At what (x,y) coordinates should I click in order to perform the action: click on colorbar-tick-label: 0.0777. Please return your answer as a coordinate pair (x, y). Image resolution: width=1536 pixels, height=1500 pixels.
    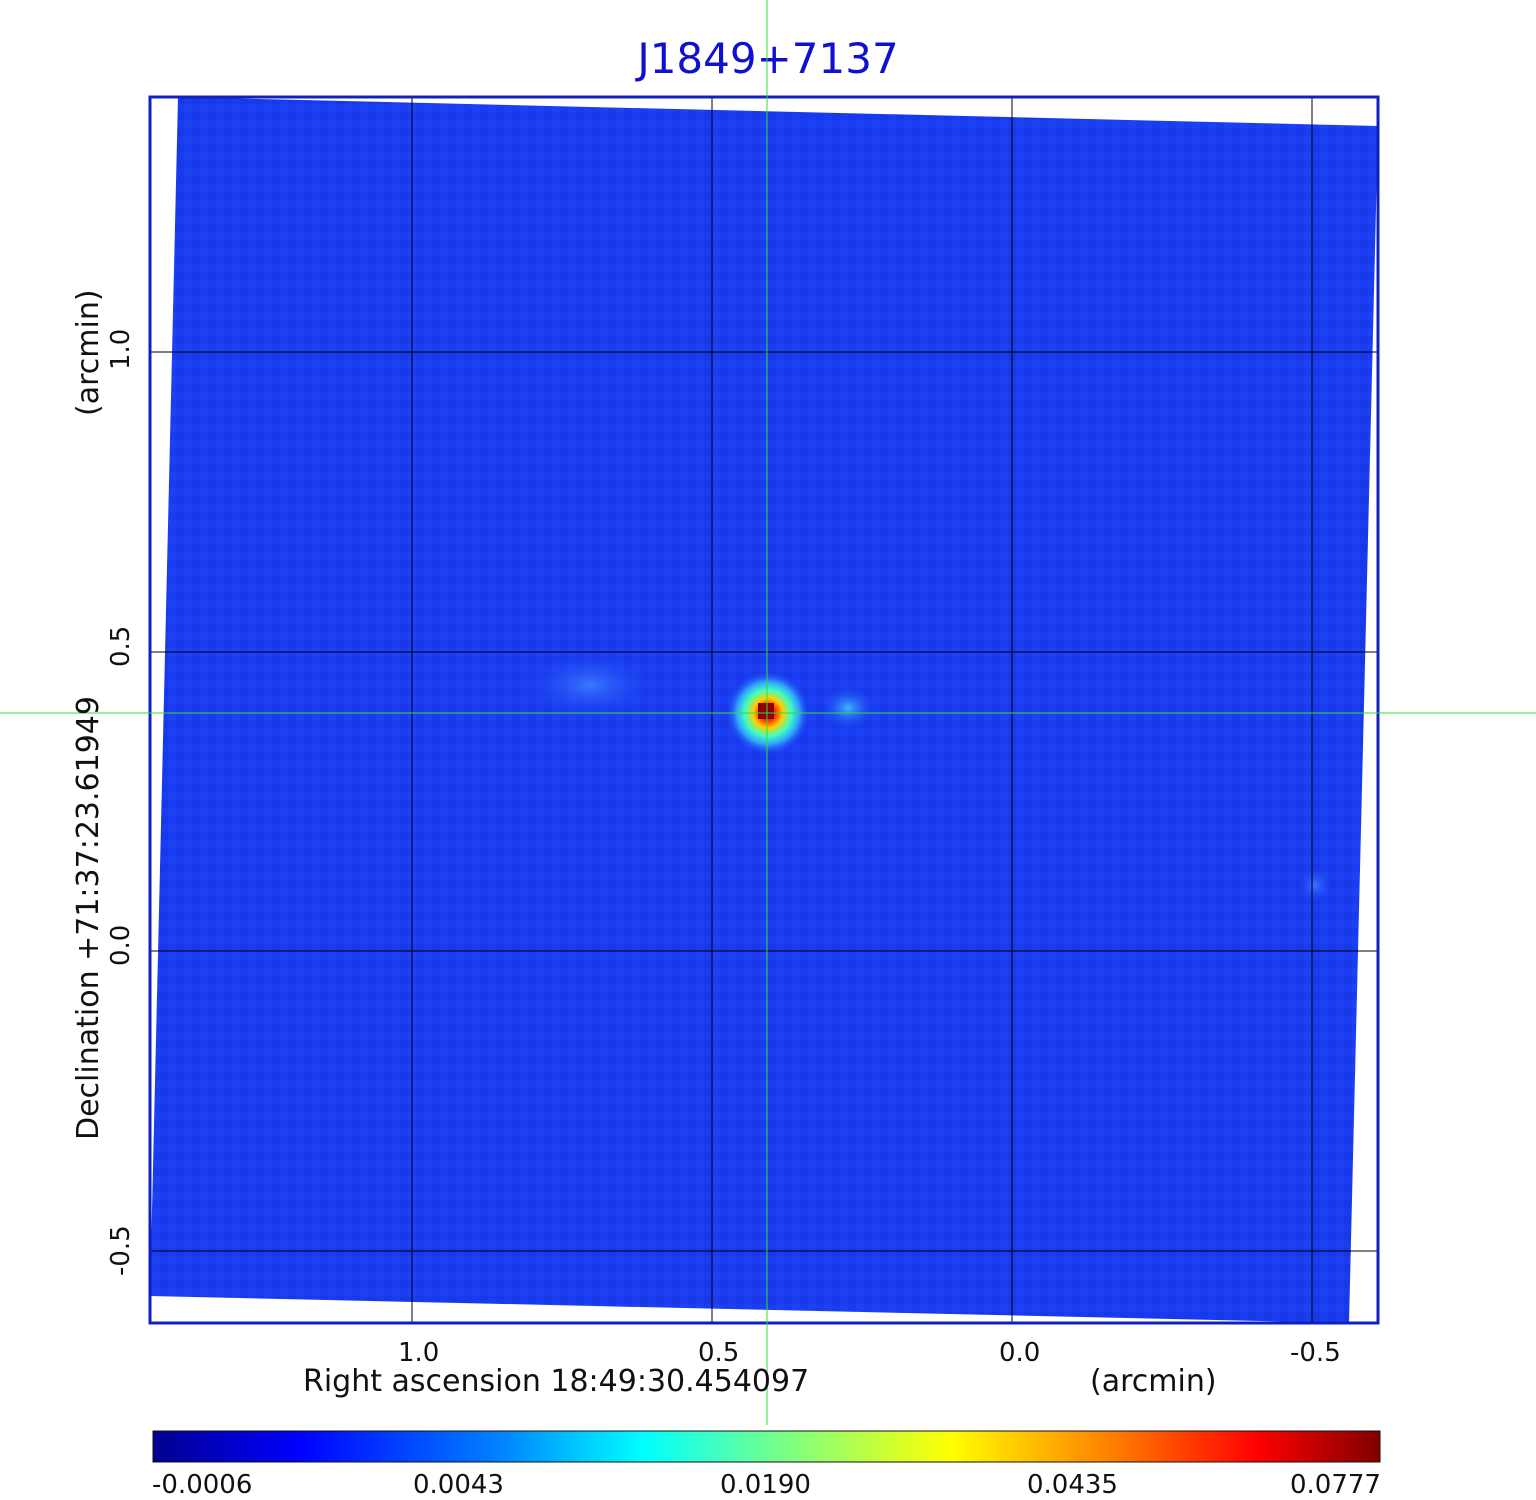
    Looking at the image, I should click on (1335, 1485).